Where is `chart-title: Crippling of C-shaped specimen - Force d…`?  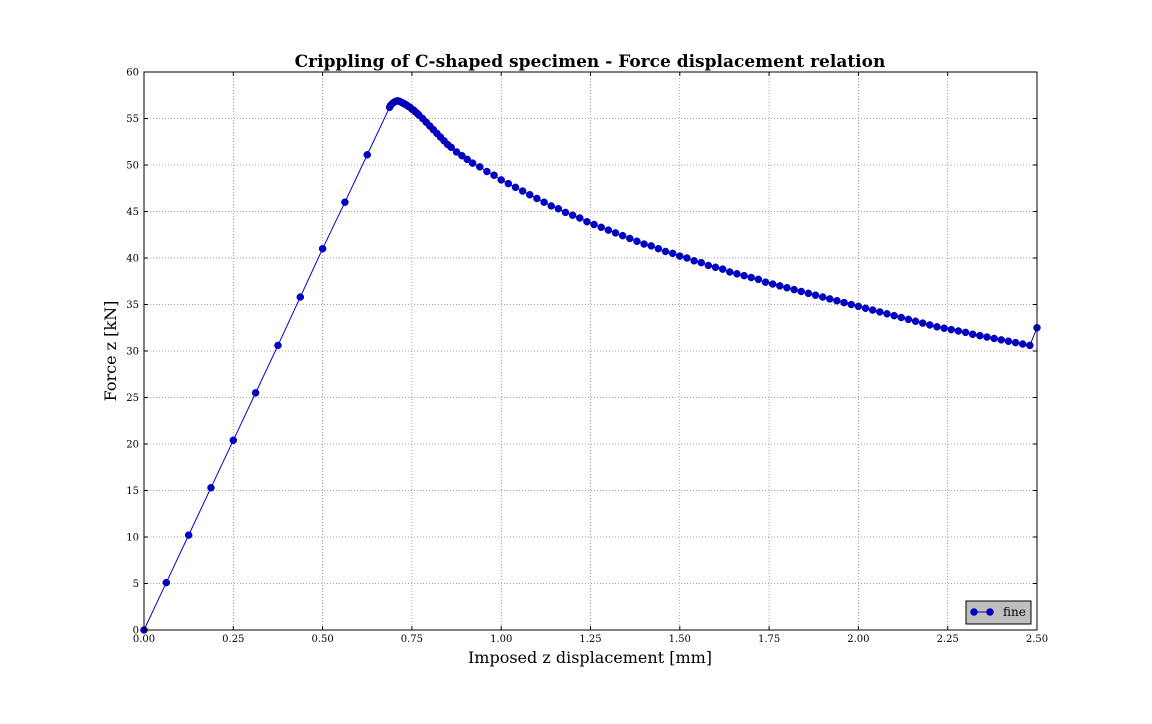
chart-title: Crippling of C-shaped specimen - Force d… is located at coordinates (590, 62).